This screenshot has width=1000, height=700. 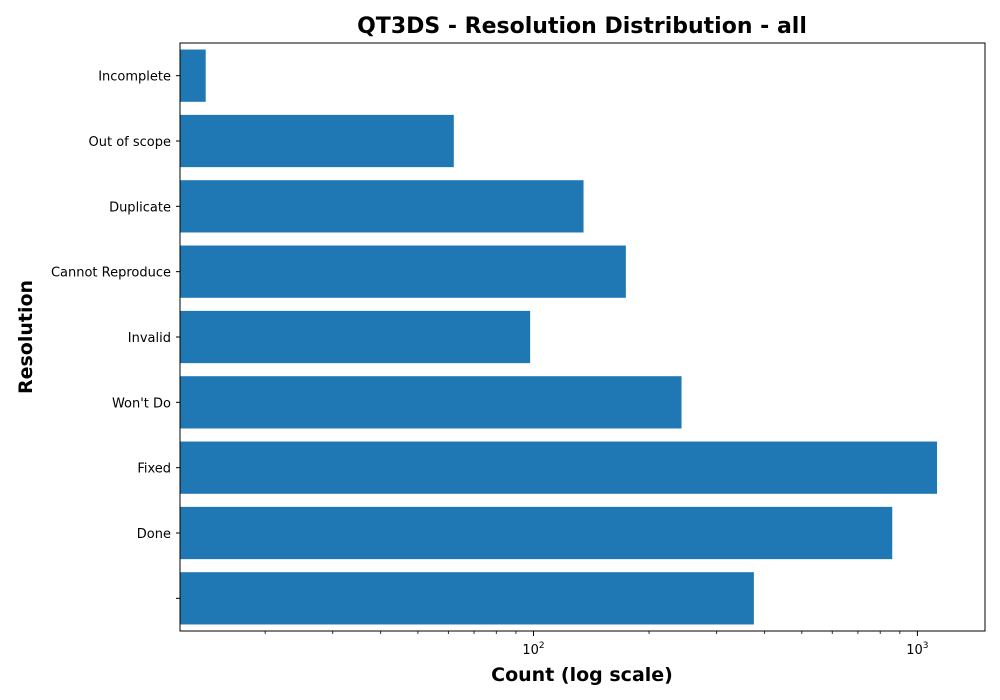 I want to click on y-tick-label-5: Cannot Reproduce, so click(x=111, y=273).